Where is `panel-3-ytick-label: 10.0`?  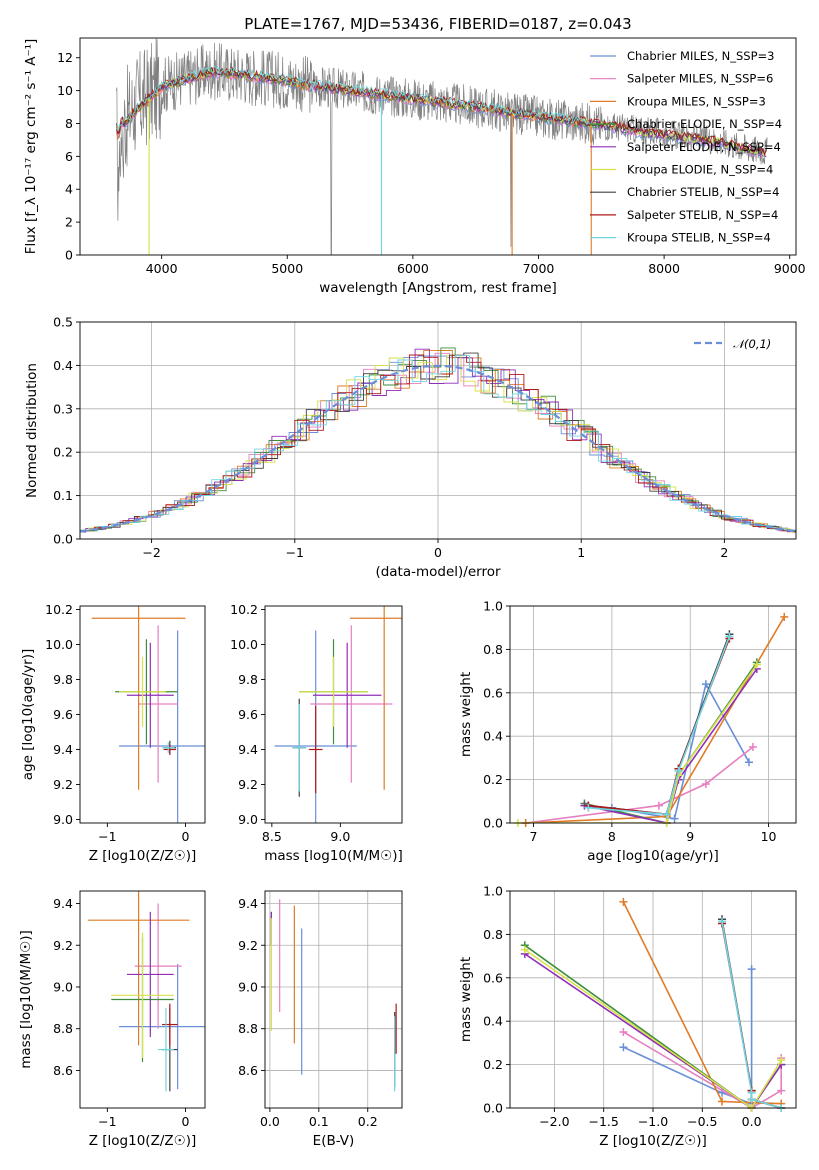
panel-3-ytick-label: 10.0 is located at coordinates (244, 644).